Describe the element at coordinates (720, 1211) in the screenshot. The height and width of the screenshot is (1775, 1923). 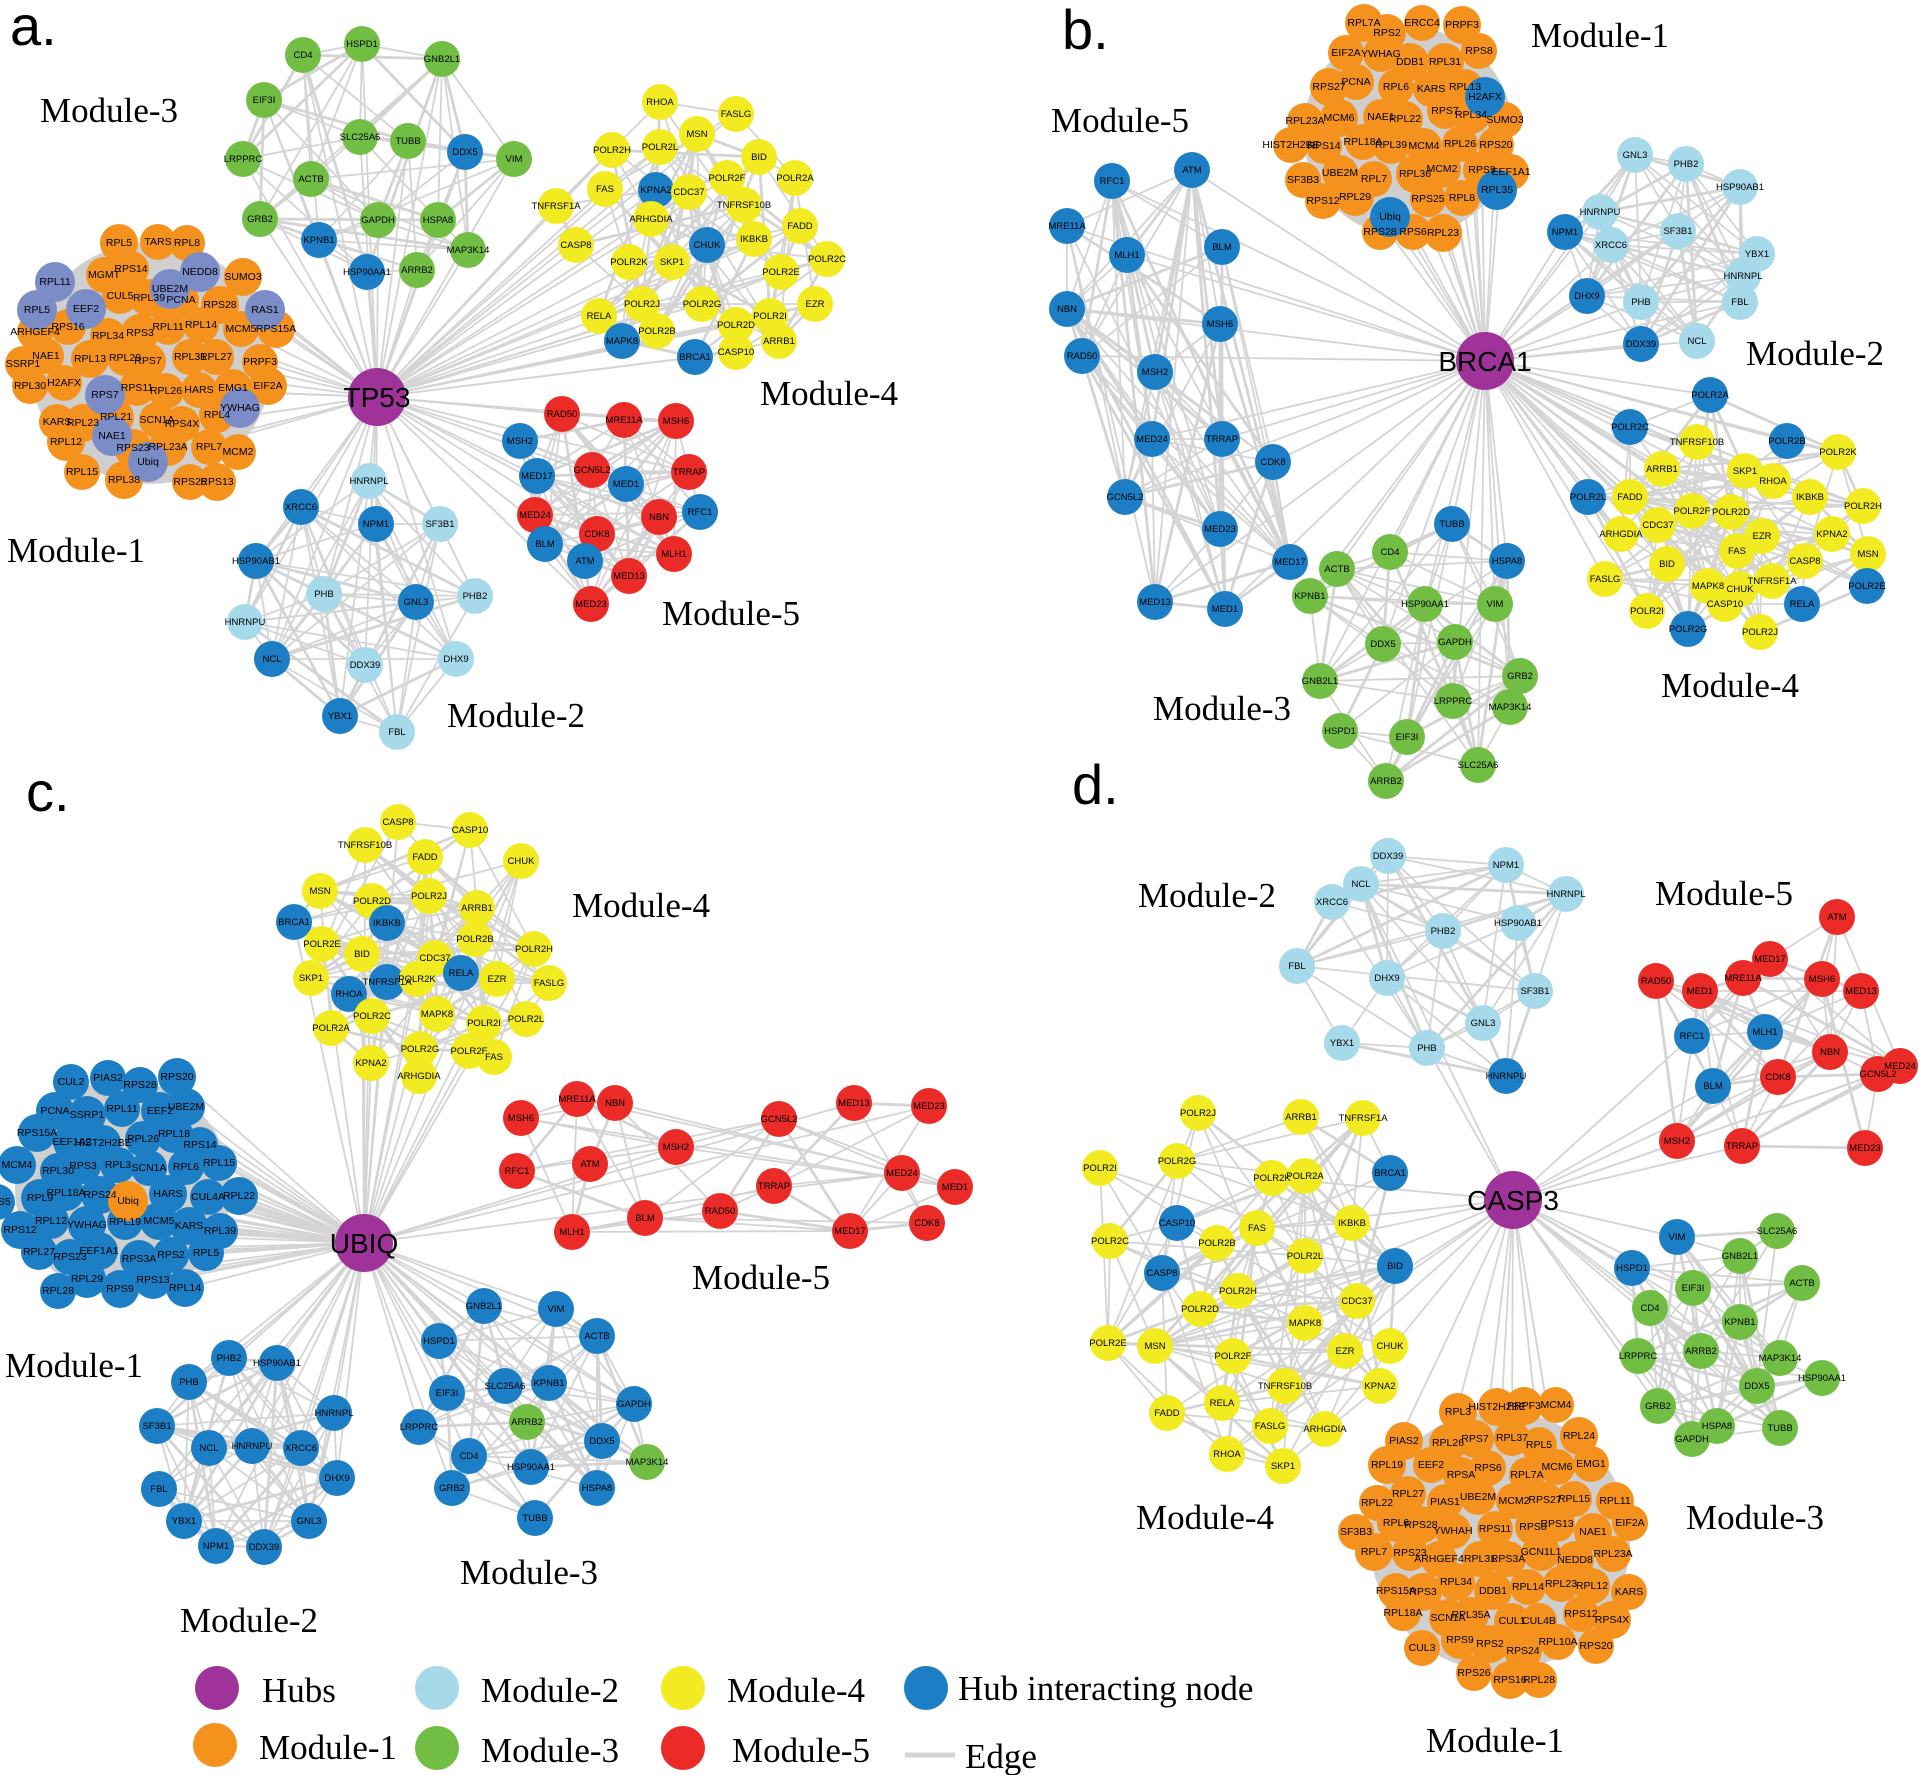
I see `svg-text: RAD50` at that location.